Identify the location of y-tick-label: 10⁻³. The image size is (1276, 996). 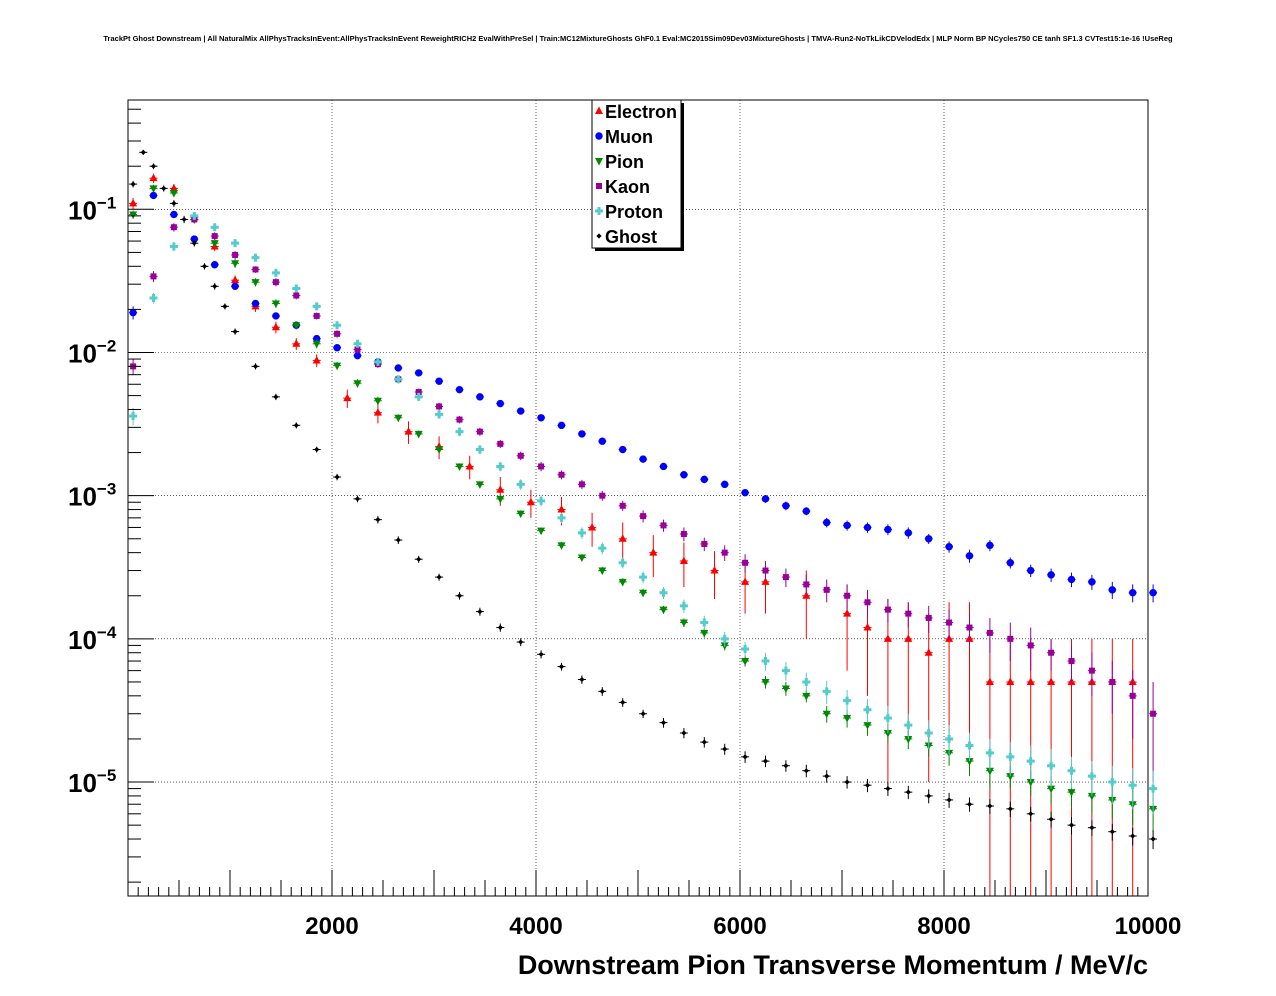
(92, 496).